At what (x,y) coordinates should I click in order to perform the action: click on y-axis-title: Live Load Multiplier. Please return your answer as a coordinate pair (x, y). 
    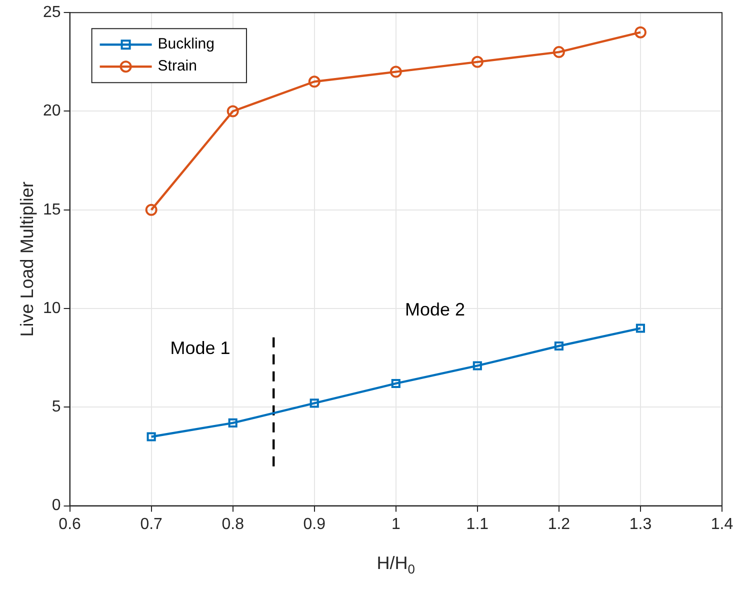
    Looking at the image, I should click on (26, 259).